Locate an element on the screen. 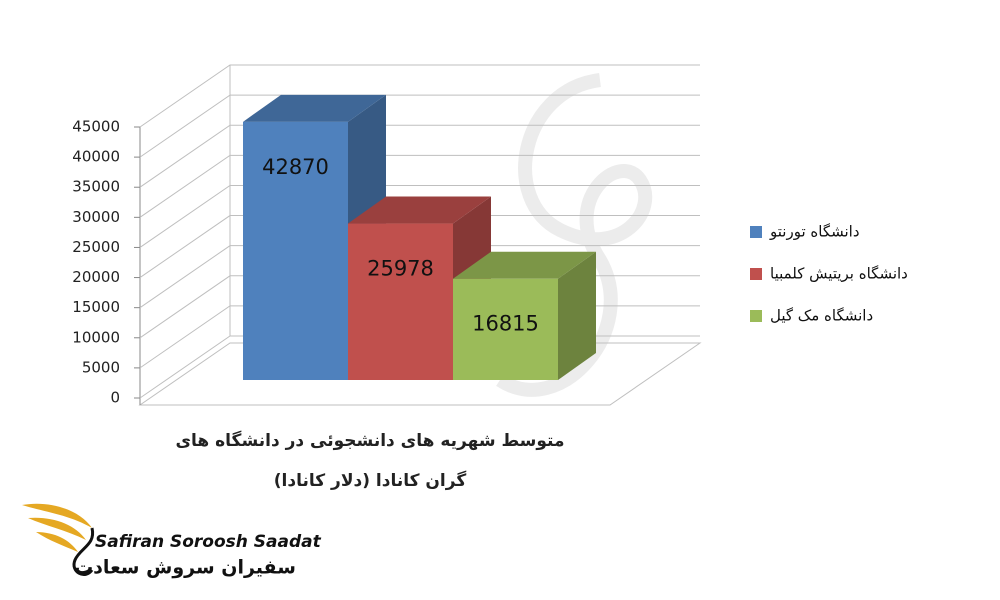 This screenshot has width=1000, height=600. y-tick-label: 40000 is located at coordinates (96, 157).